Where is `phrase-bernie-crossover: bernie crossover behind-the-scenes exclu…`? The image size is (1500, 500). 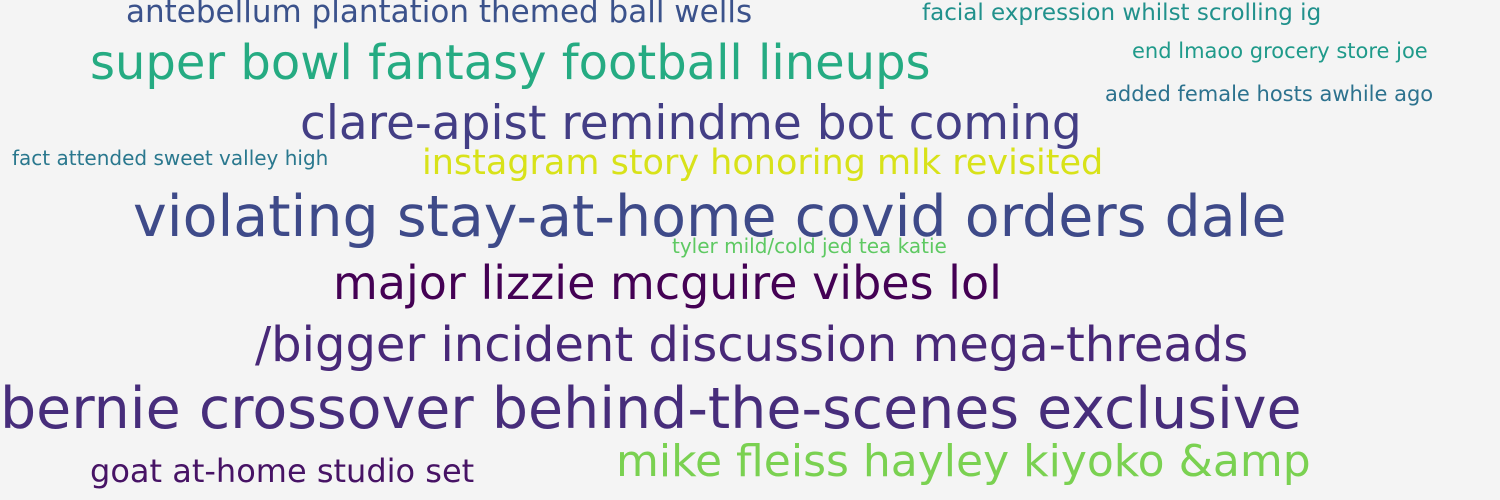
phrase-bernie-crossover: bernie crossover behind-the-scenes exclu… is located at coordinates (651, 409).